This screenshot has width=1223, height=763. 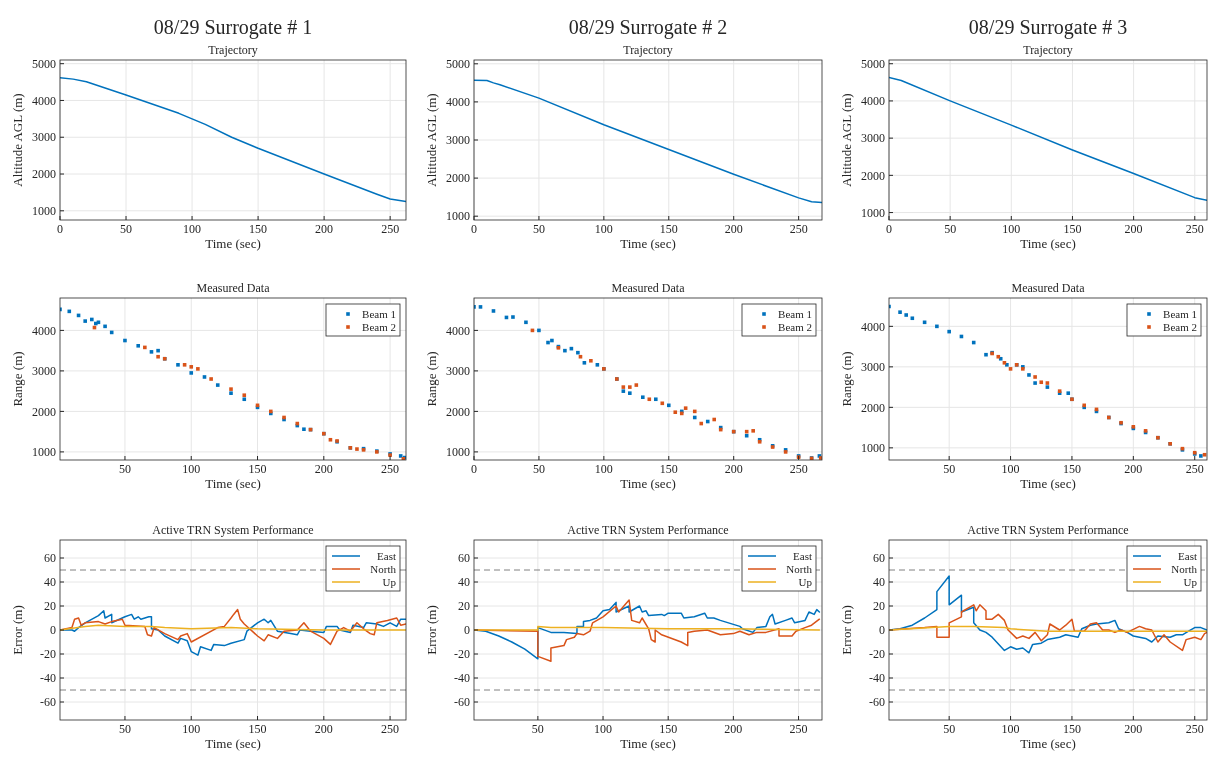 What do you see at coordinates (431, 379) in the screenshot?
I see `y-axis-title: Range (m)` at bounding box center [431, 379].